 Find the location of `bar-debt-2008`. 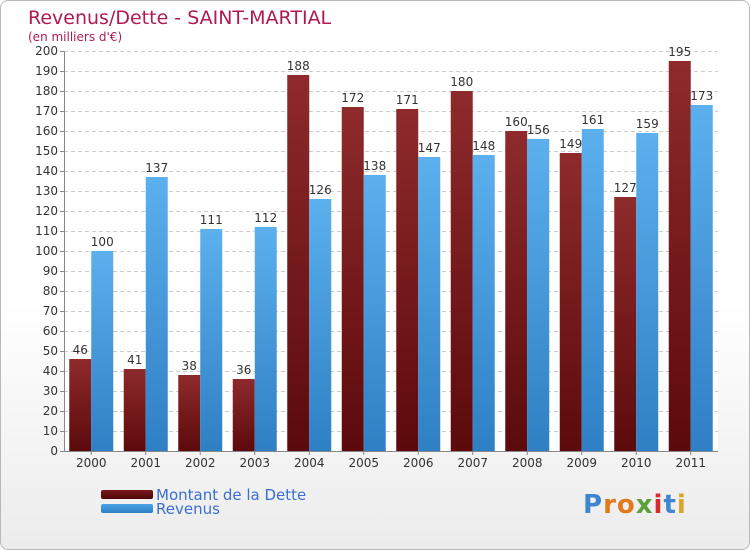

bar-debt-2008 is located at coordinates (516, 291).